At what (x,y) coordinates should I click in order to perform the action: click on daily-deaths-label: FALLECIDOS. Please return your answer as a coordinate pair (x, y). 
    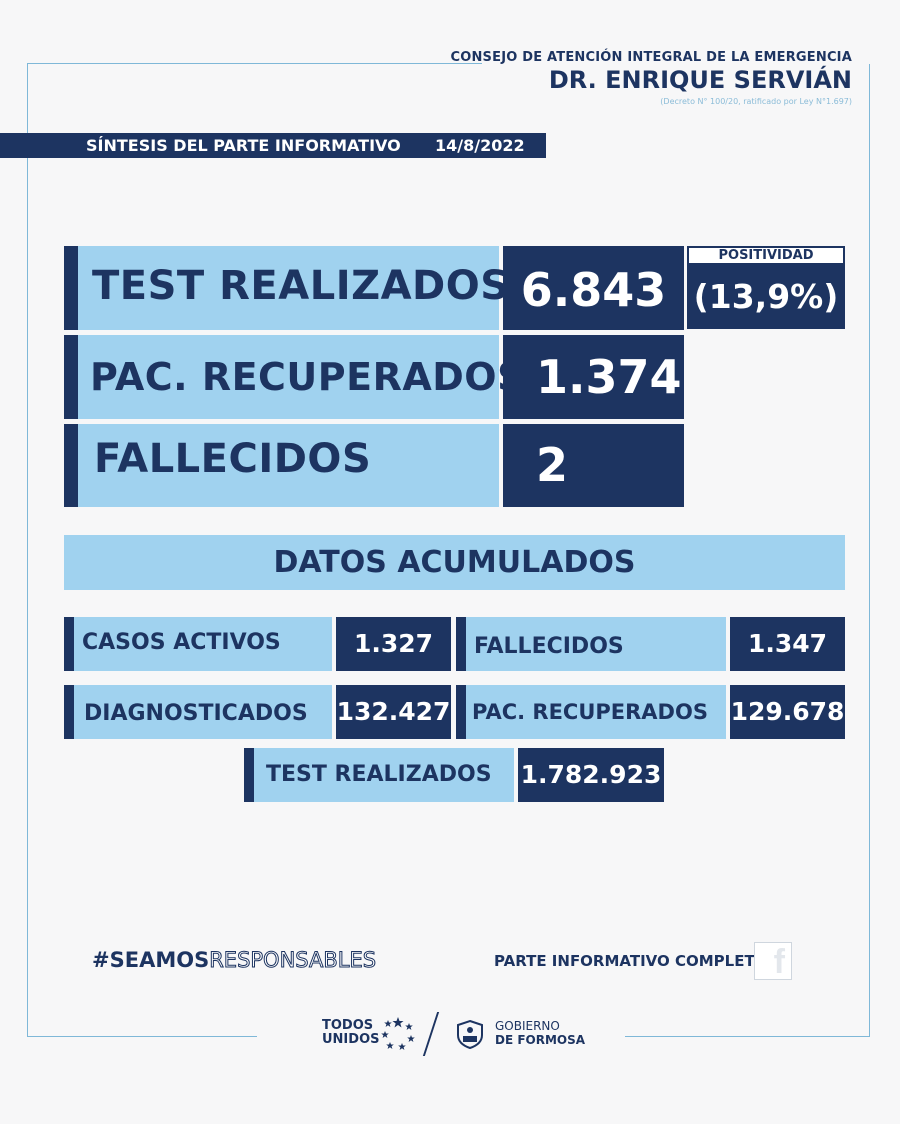
    Looking at the image, I should click on (233, 459).